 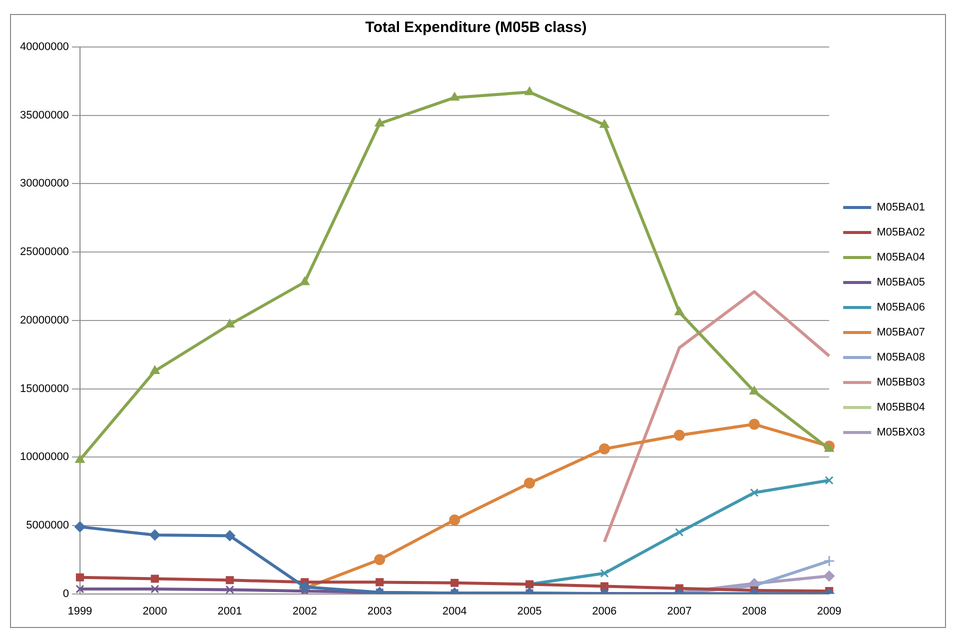 What do you see at coordinates (901, 408) in the screenshot?
I see `legend-label: M05BB04` at bounding box center [901, 408].